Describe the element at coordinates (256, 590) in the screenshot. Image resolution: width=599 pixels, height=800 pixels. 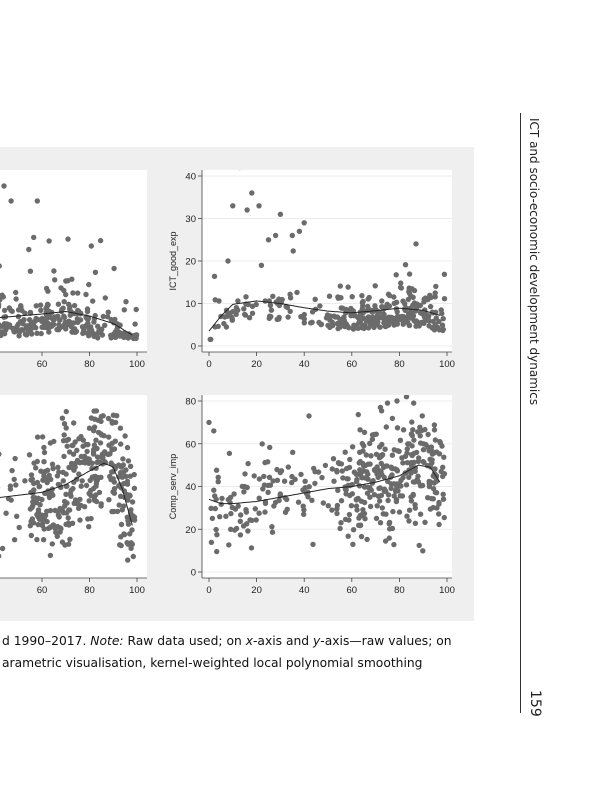
I see `x-tick-label: 20` at that location.